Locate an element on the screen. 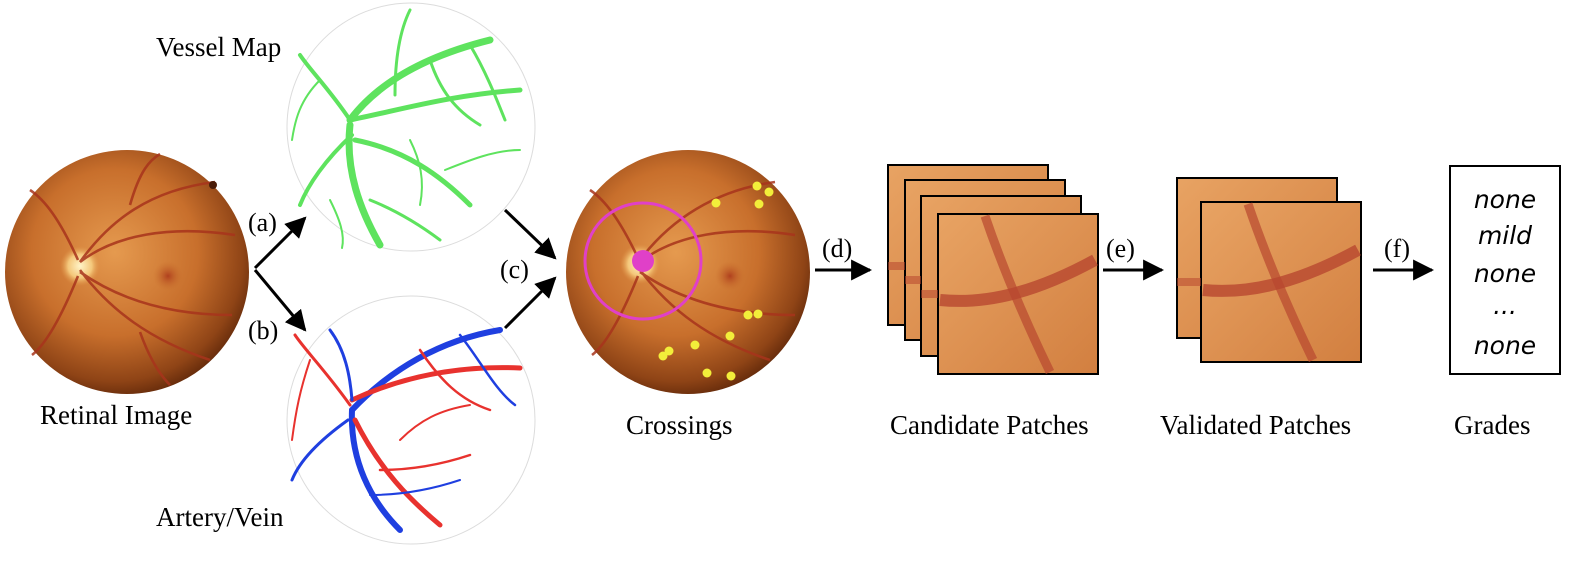  crossing-ring is located at coordinates (643, 261).